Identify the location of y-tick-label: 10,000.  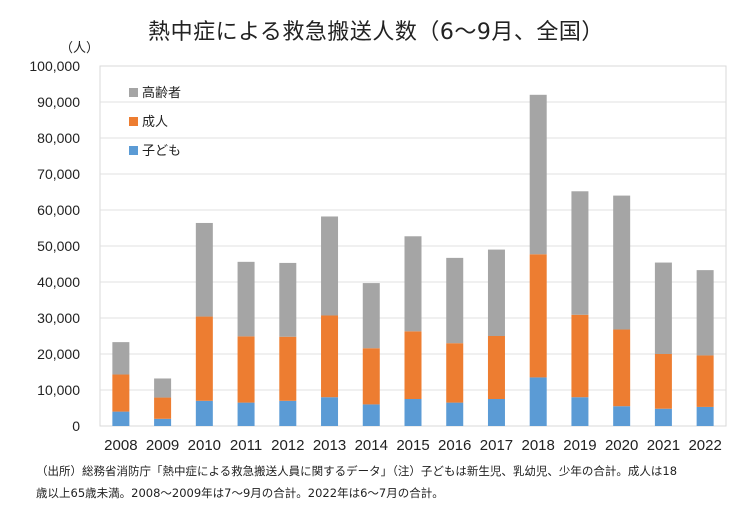
(58, 390).